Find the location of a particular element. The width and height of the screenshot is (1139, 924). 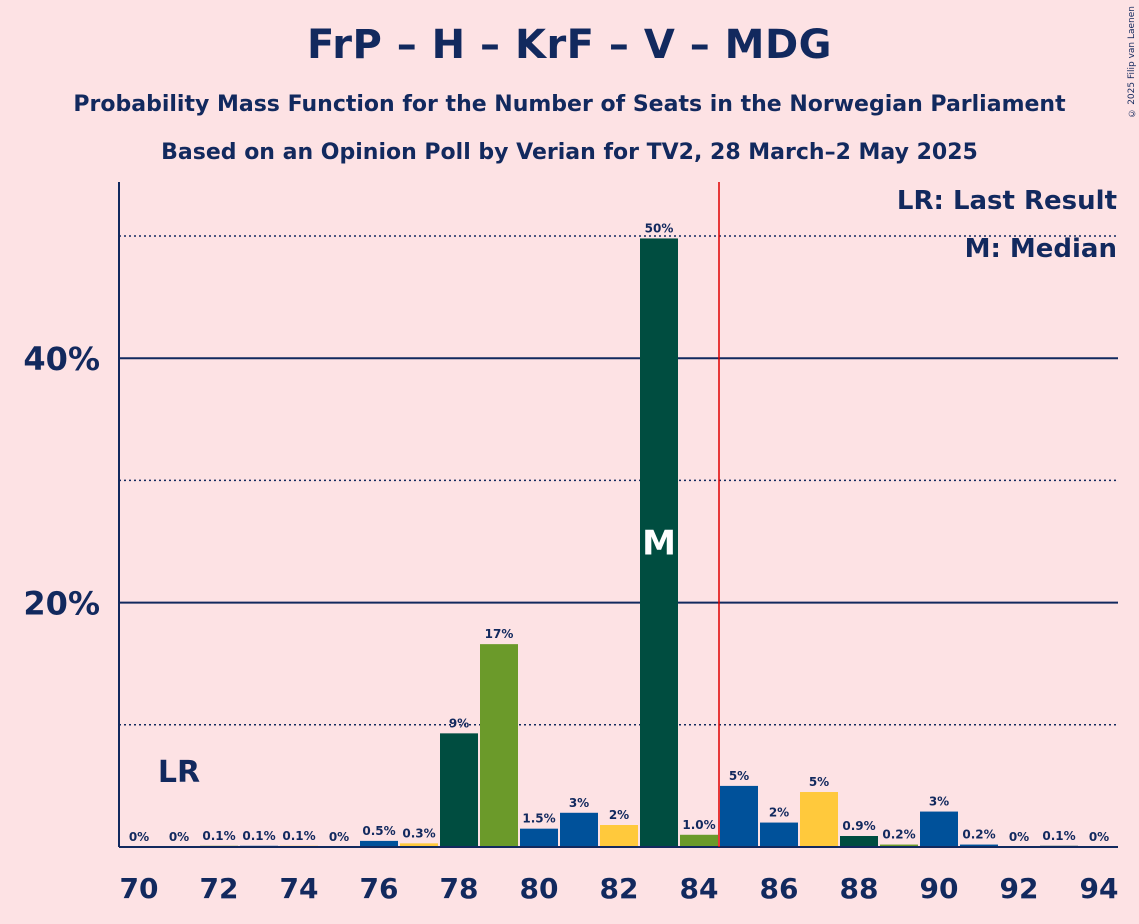

x-tick-label: 82 is located at coordinates (619, 888).